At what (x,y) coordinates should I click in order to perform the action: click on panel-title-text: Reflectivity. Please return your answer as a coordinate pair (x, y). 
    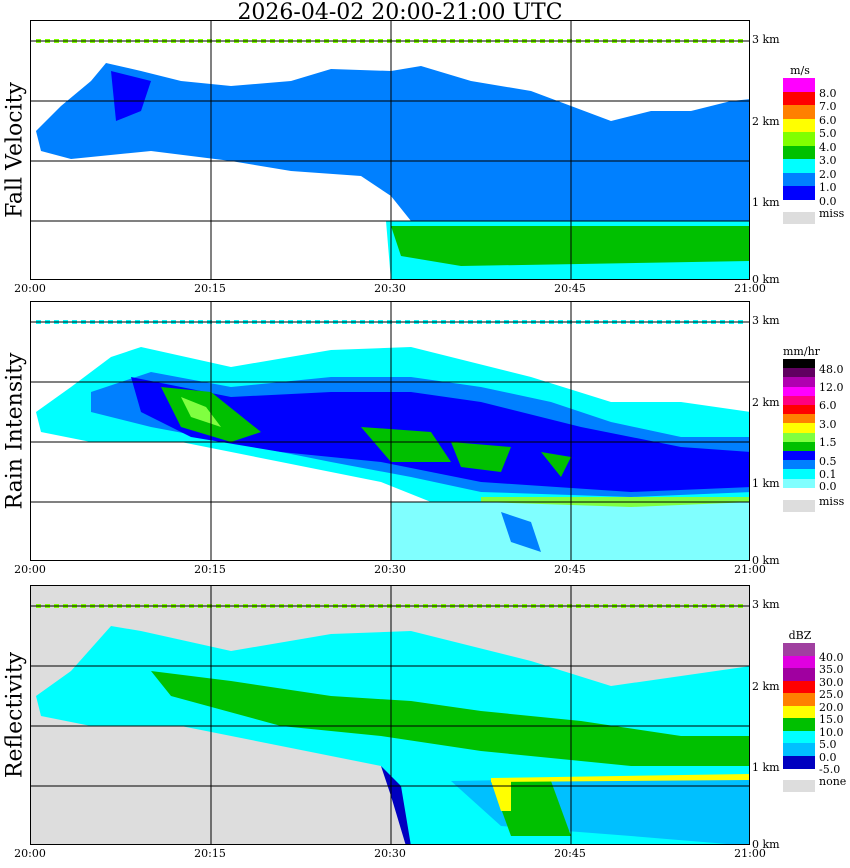
    Looking at the image, I should click on (15, 715).